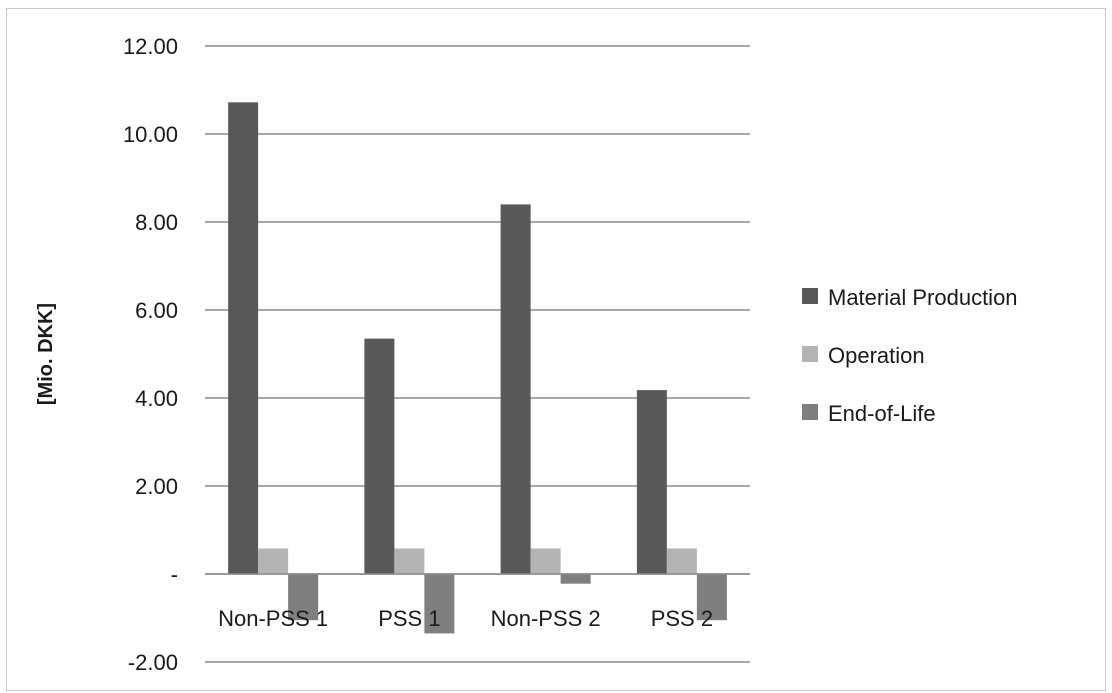  I want to click on legend: Material Production Operation End-of-Life, so click(910, 355).